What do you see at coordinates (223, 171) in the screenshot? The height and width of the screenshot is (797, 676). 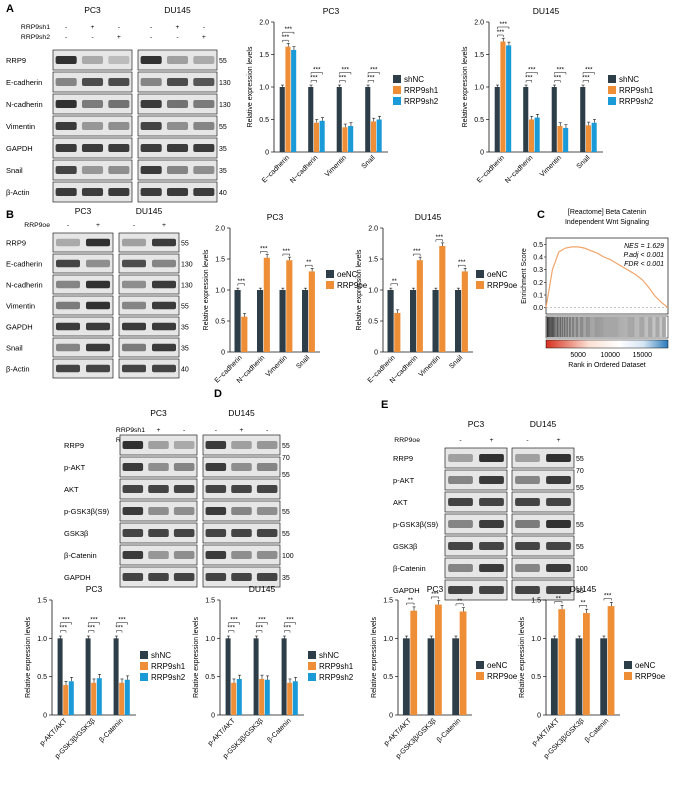 I see `molecular-weight: 35` at bounding box center [223, 171].